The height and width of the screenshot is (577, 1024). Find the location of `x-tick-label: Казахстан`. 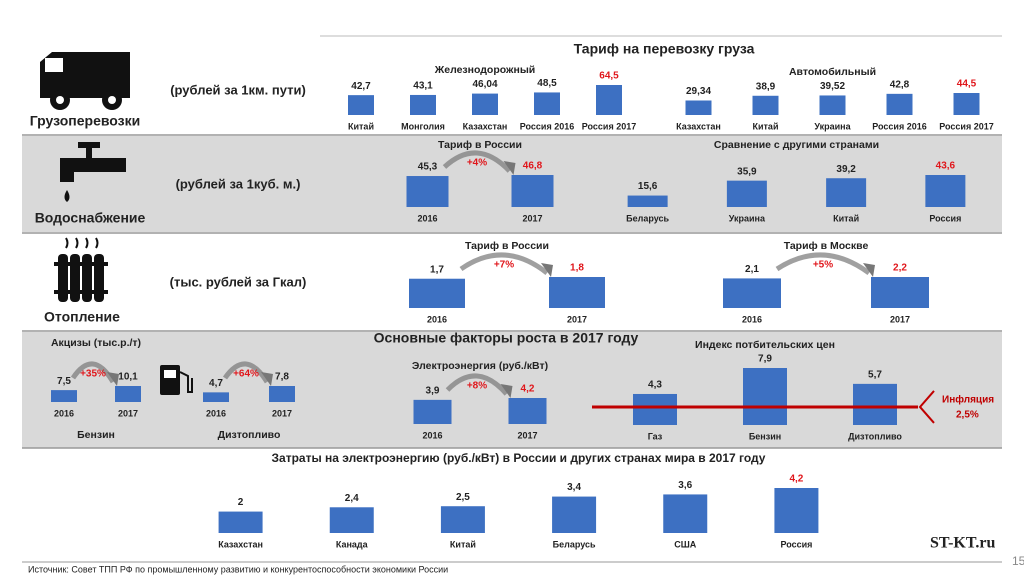

x-tick-label: Казахстан is located at coordinates (485, 126).